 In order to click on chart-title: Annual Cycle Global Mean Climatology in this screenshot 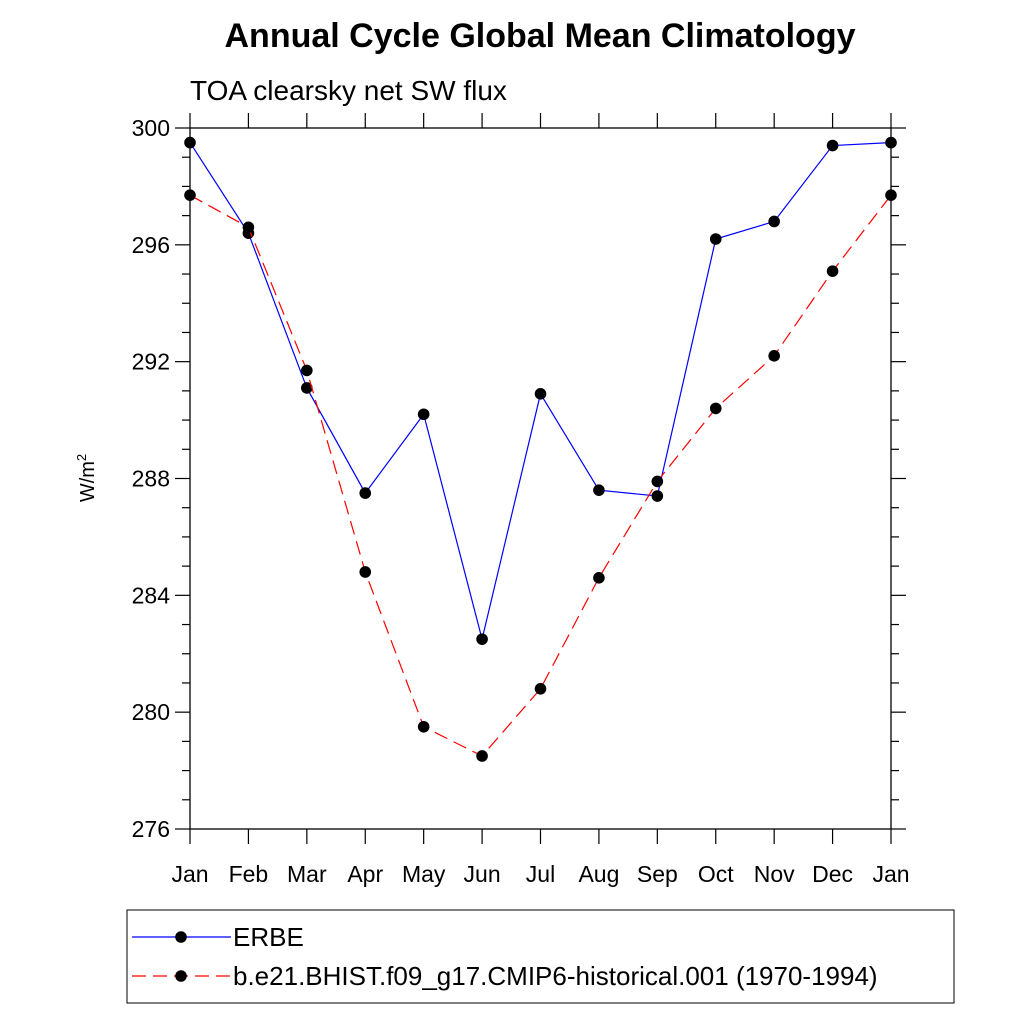, I will do `click(540, 36)`.